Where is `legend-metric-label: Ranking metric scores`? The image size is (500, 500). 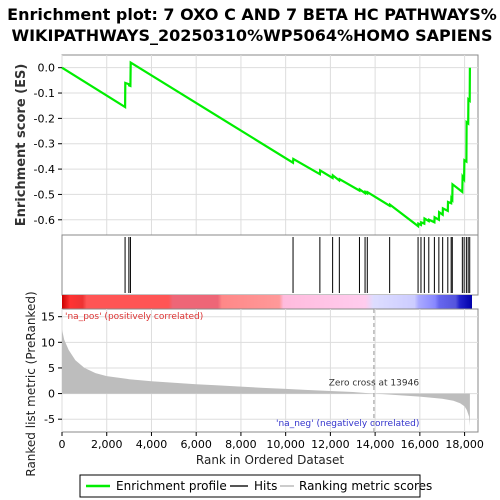
legend-metric-label: Ranking metric scores is located at coordinates (365, 486).